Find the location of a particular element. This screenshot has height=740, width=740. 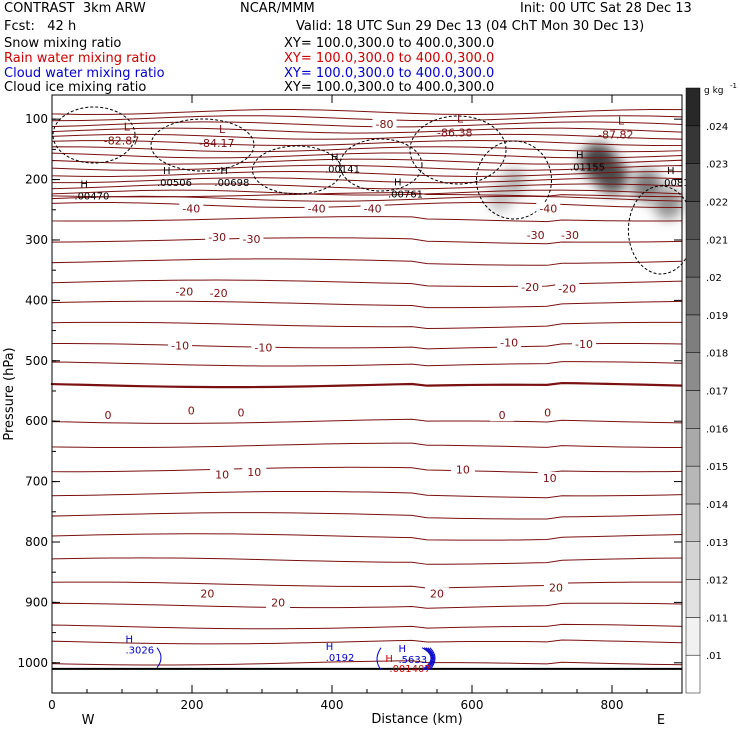

x-tick-label: 400 is located at coordinates (332, 705).